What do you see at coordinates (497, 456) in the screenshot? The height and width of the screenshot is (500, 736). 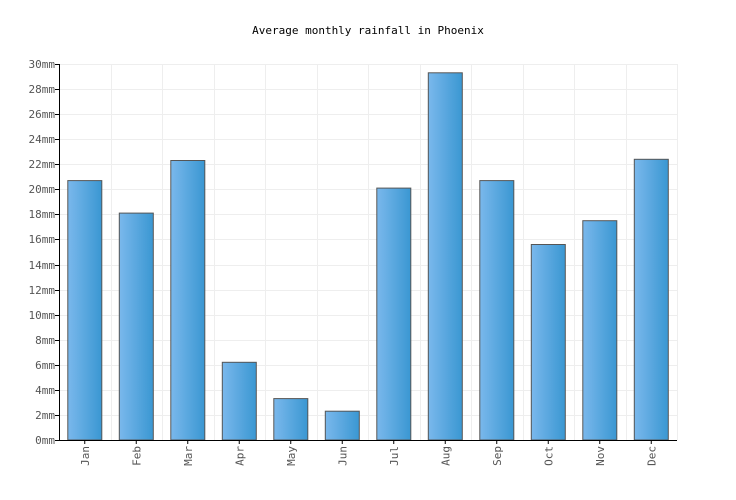 I see `x-tick-label: Sep` at bounding box center [497, 456].